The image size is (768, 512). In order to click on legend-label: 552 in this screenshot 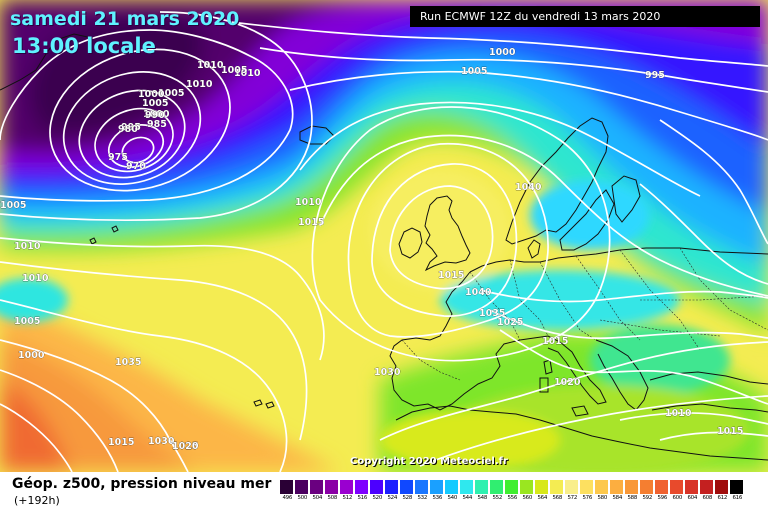, I will do `click(497, 498)`.